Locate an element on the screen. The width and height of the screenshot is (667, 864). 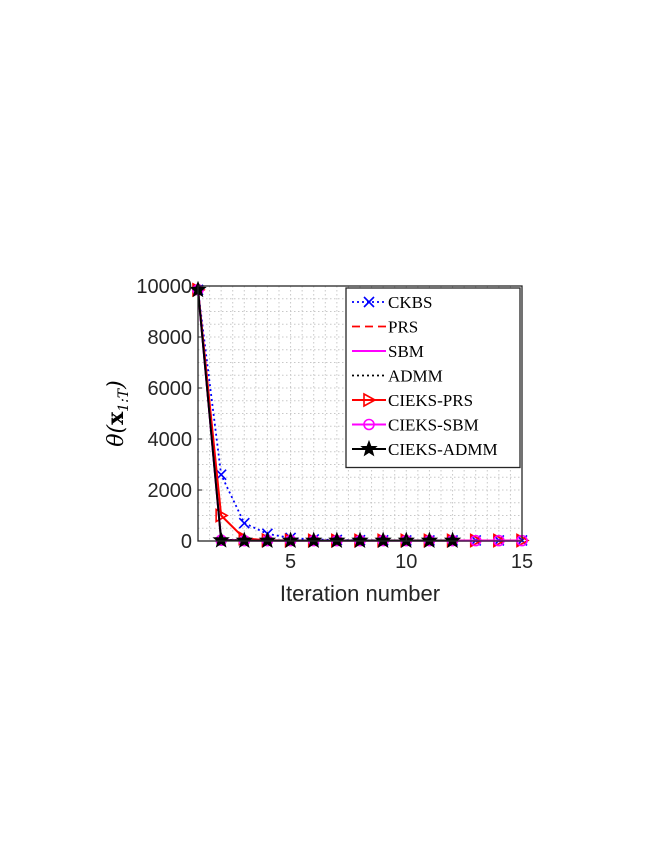
y-tick-label: 6000 is located at coordinates (170, 389).